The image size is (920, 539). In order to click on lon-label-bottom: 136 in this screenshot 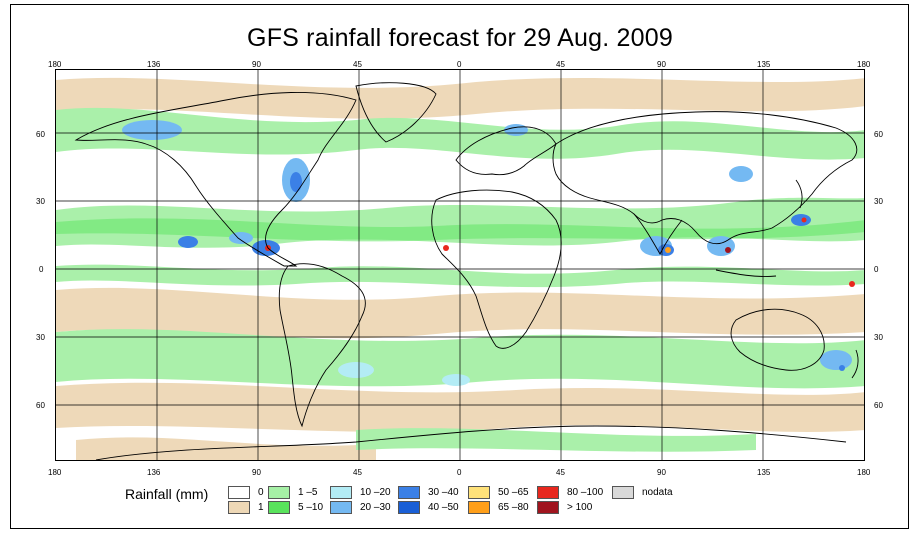, I will do `click(154, 472)`.